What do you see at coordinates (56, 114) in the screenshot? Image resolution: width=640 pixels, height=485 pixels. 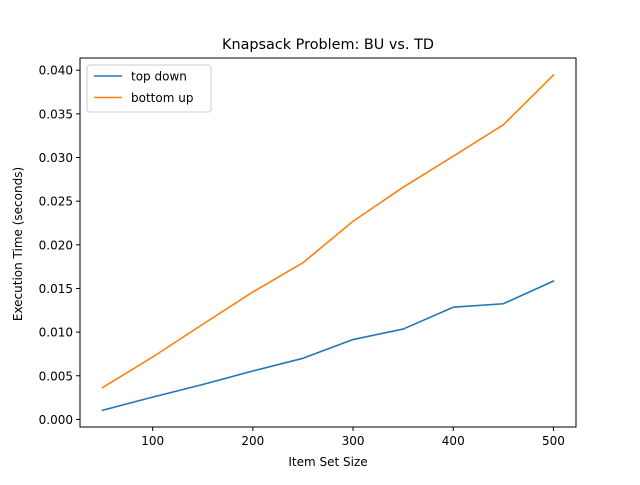 I see `y-tick-label: 0.035` at bounding box center [56, 114].